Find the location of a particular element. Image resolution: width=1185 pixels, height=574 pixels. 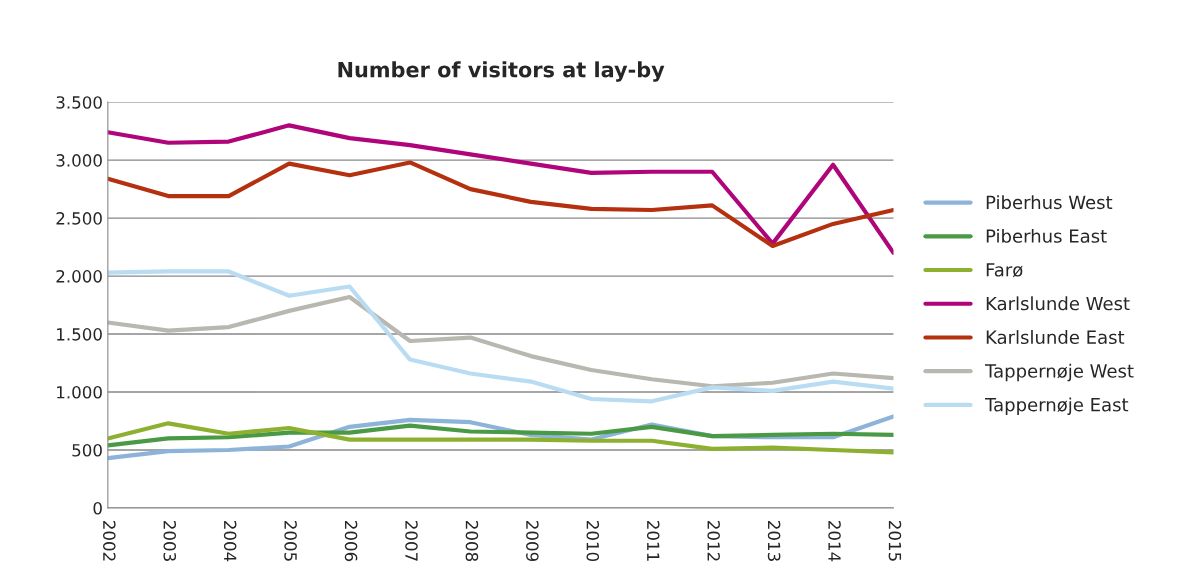

y-tick-label: 0 is located at coordinates (97, 508).